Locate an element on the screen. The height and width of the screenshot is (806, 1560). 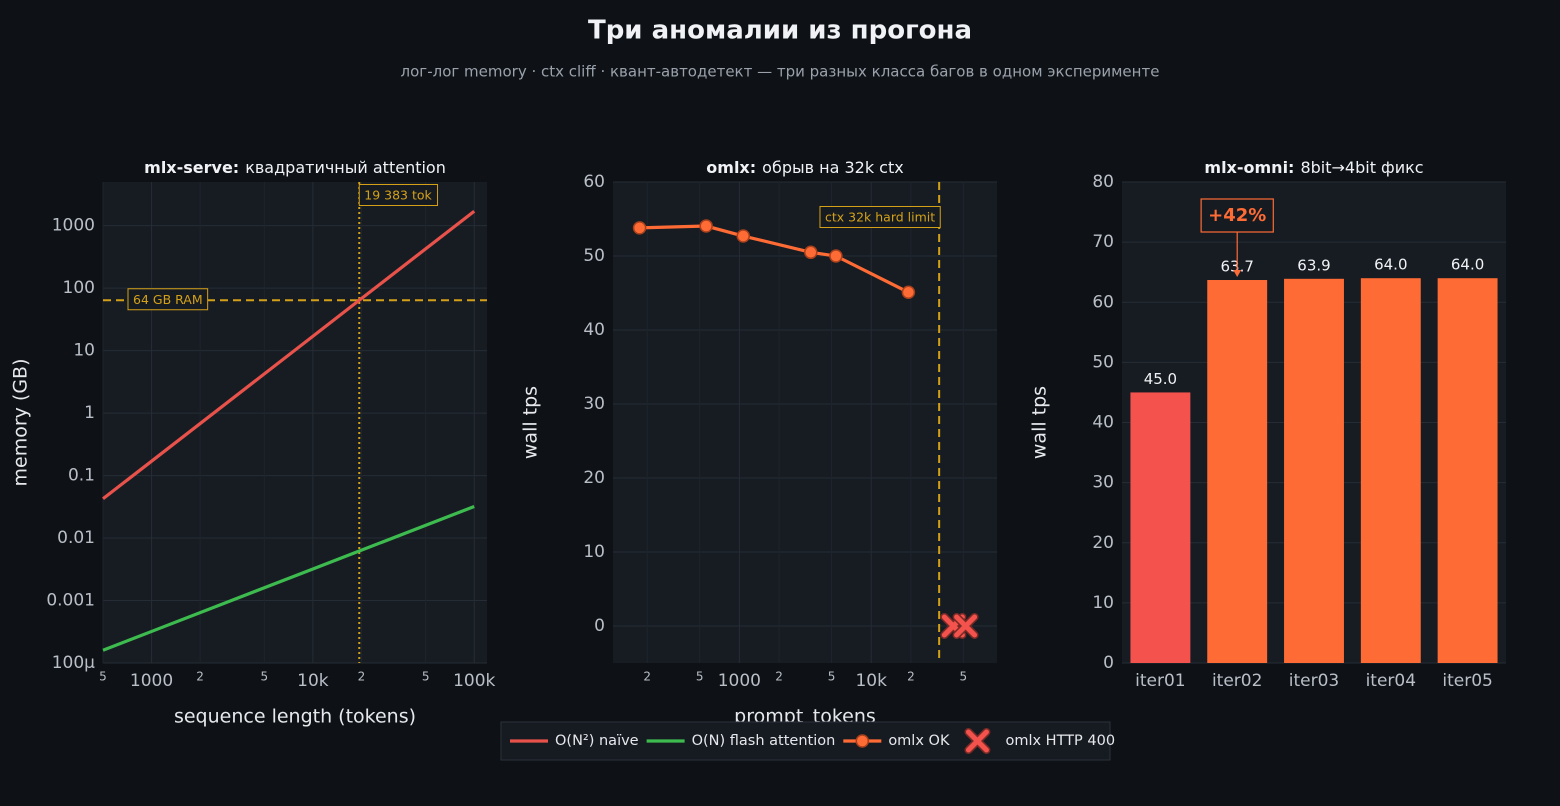
legend-label: omlx OK is located at coordinates (919, 741).